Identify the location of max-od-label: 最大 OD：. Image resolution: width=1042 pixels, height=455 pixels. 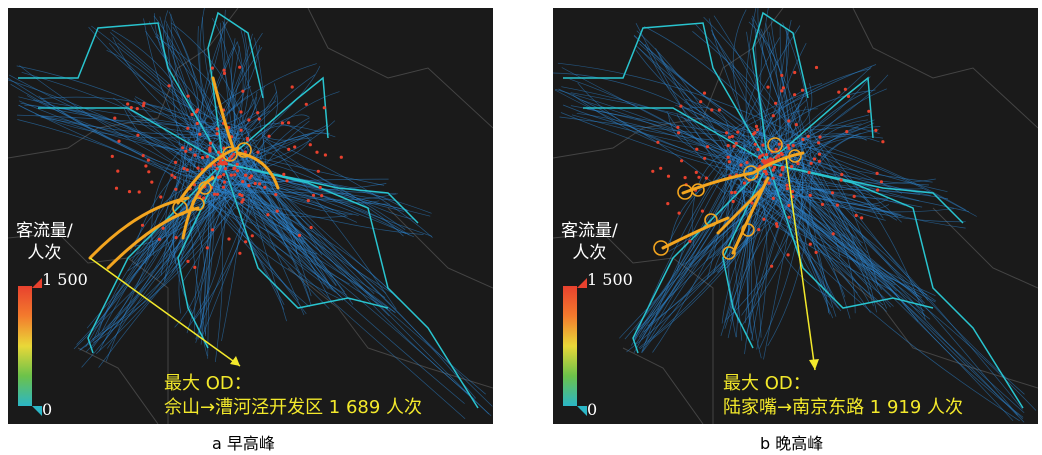
(208, 383).